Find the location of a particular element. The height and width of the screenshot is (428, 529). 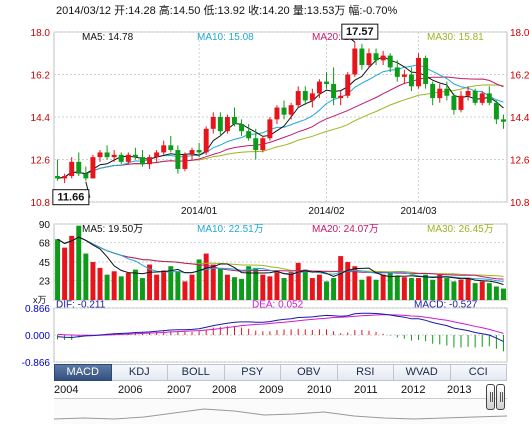

indicator-tabs: MACD KDJ BOLL PSY OBV RSI WVAD CCI is located at coordinates (280, 372).